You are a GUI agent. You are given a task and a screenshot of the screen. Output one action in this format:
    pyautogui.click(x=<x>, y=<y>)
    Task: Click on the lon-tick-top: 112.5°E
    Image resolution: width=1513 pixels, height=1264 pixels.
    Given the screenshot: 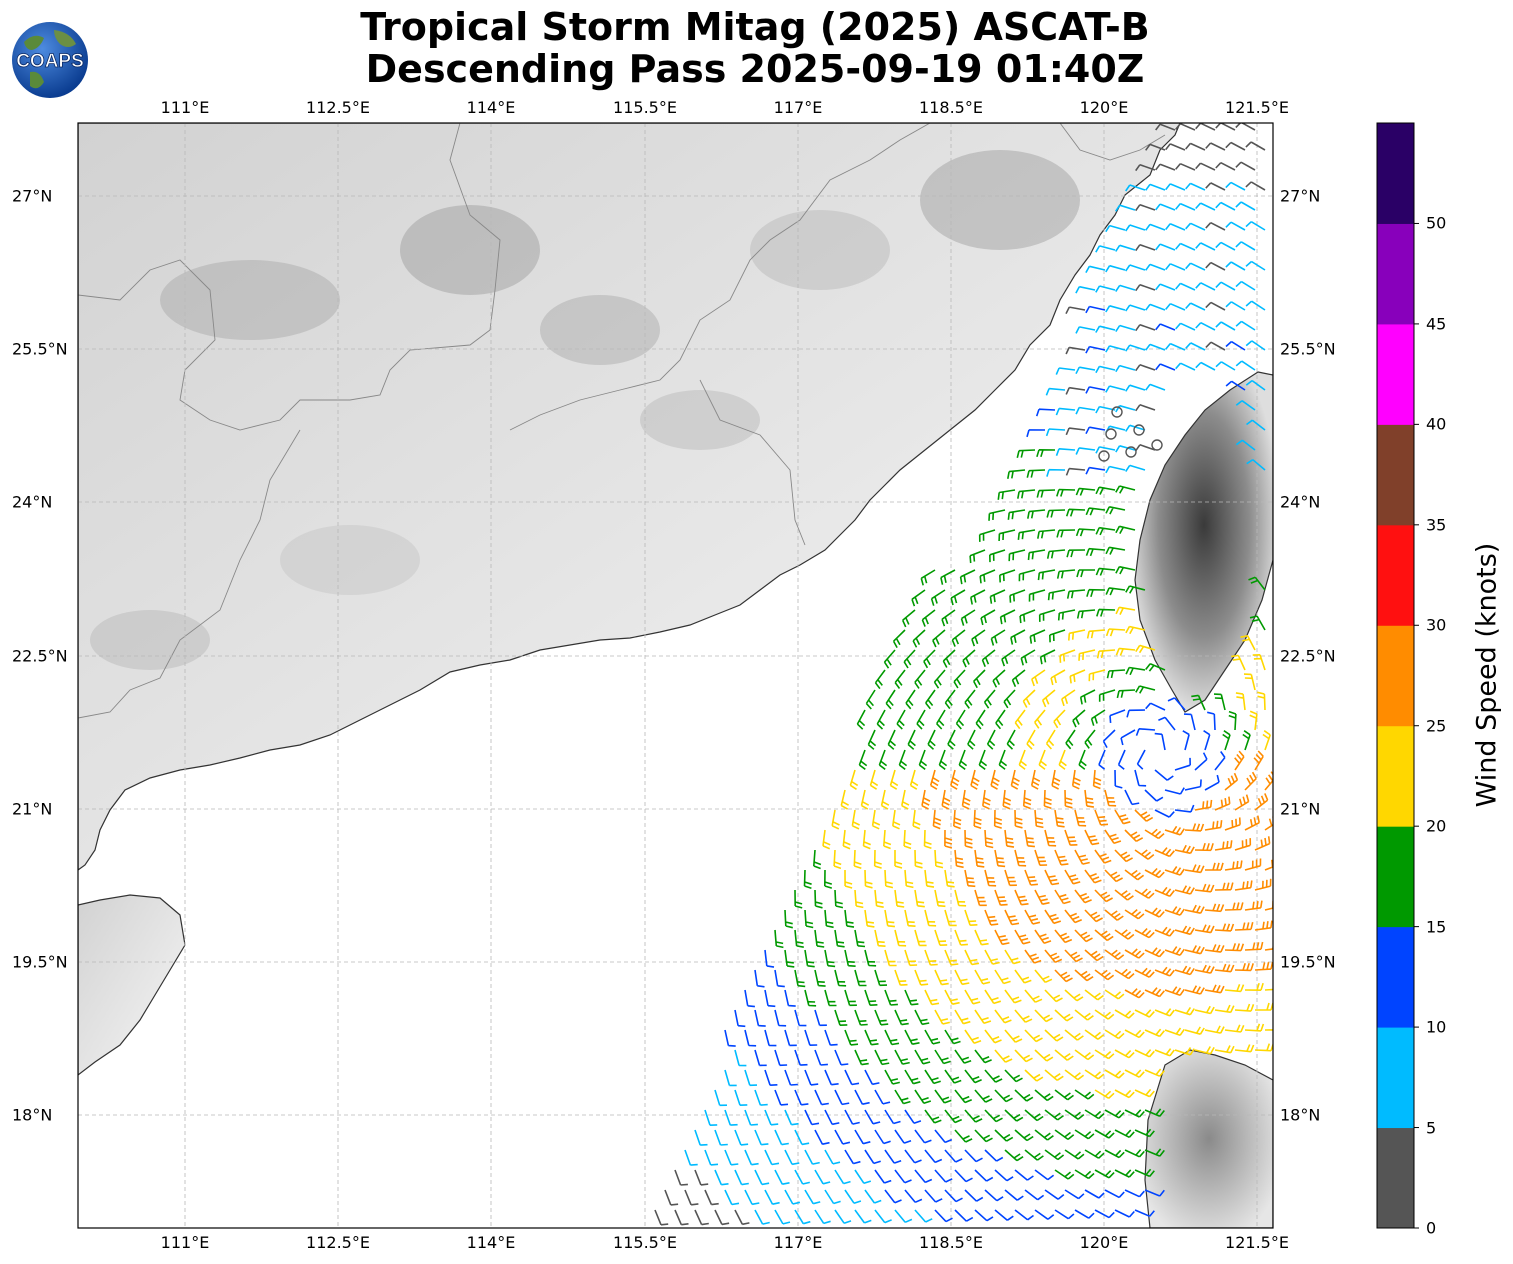 What is the action you would take?
    pyautogui.click(x=338, y=107)
    